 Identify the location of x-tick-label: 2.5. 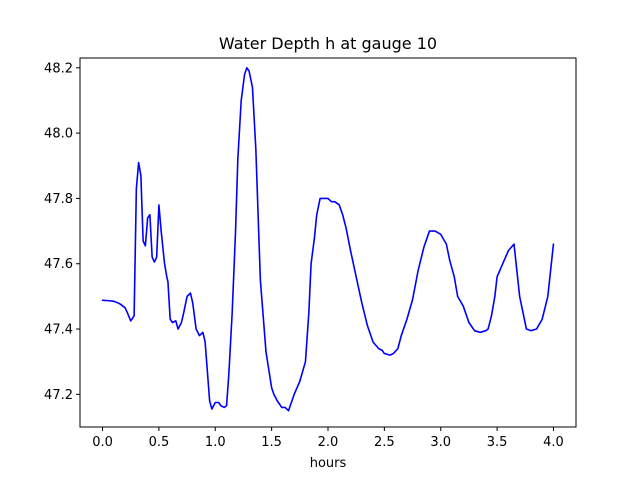
(384, 442).